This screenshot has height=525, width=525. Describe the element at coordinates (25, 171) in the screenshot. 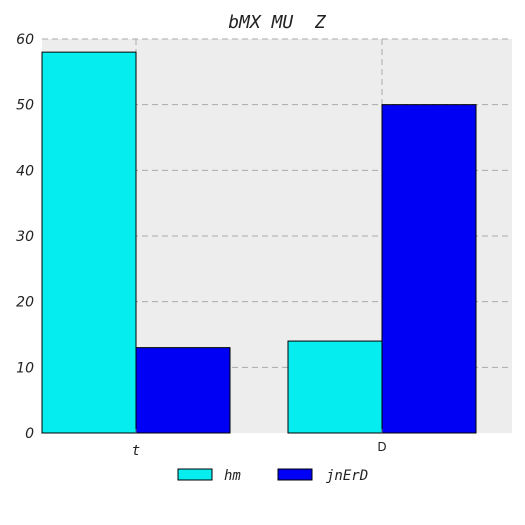

I see `y-tick-label: 40` at that location.